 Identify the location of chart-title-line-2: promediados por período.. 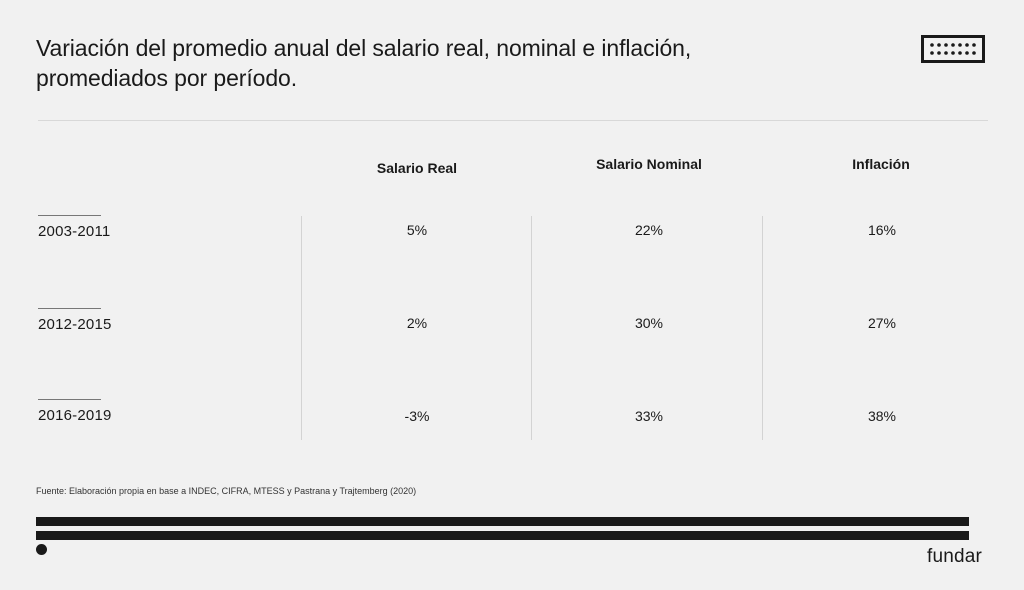
(166, 78).